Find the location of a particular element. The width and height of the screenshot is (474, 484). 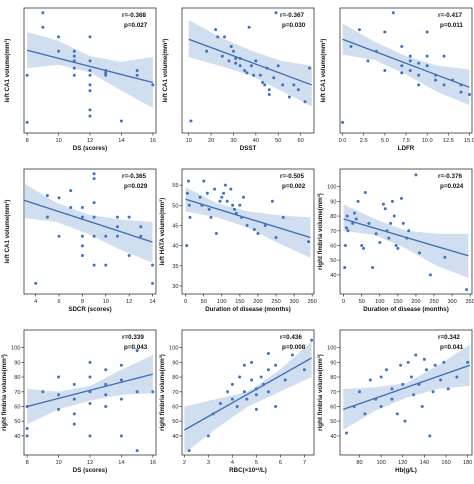

x-tick-label: 7.5 is located at coordinates (406, 141).